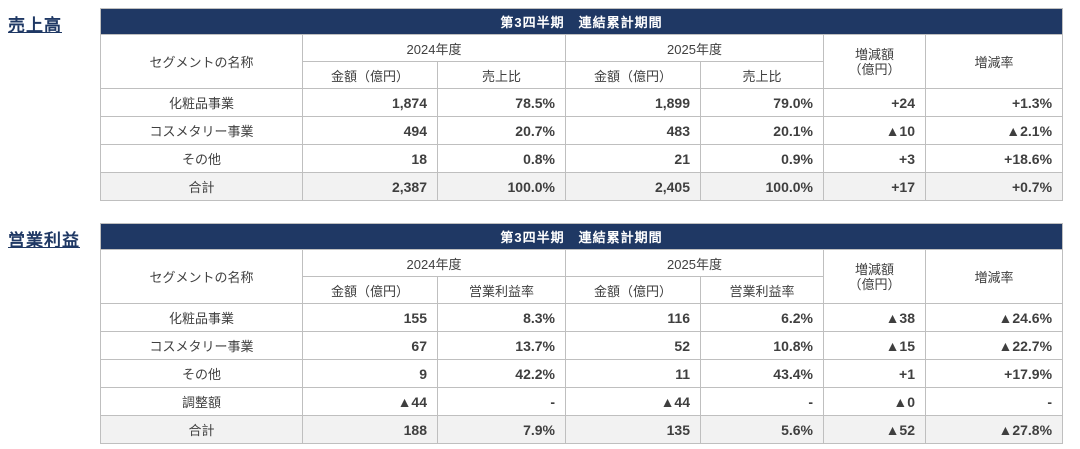  I want to click on value-cell: 52, so click(633, 345).